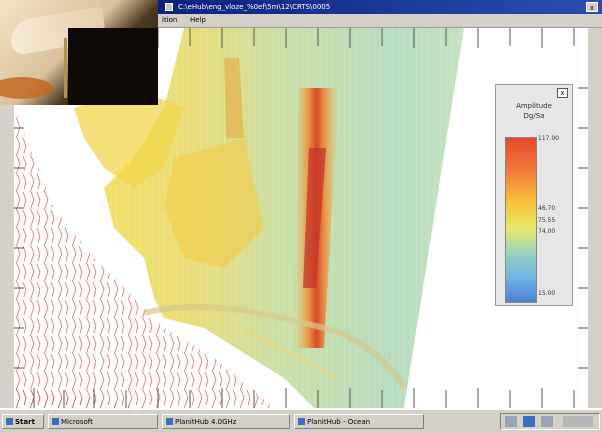  What do you see at coordinates (304, 398) in the screenshot?
I see `bottom-ticks` at bounding box center [304, 398].